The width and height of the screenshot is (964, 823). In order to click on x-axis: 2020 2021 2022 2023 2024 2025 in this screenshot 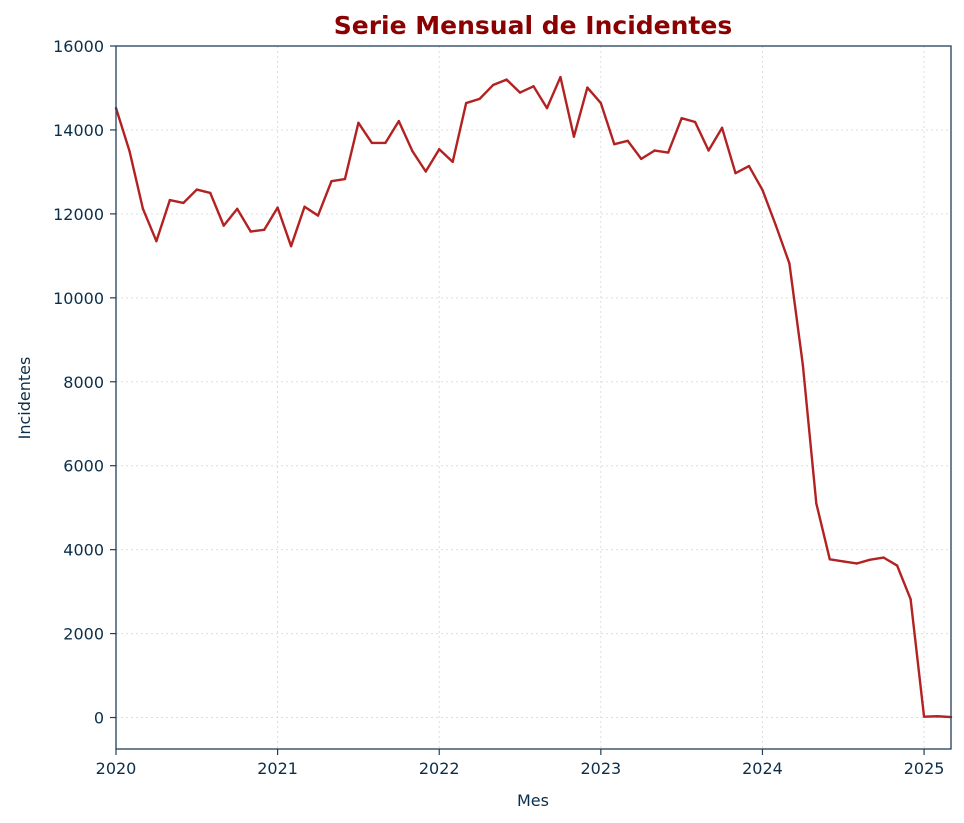, I will do `click(520, 763)`.